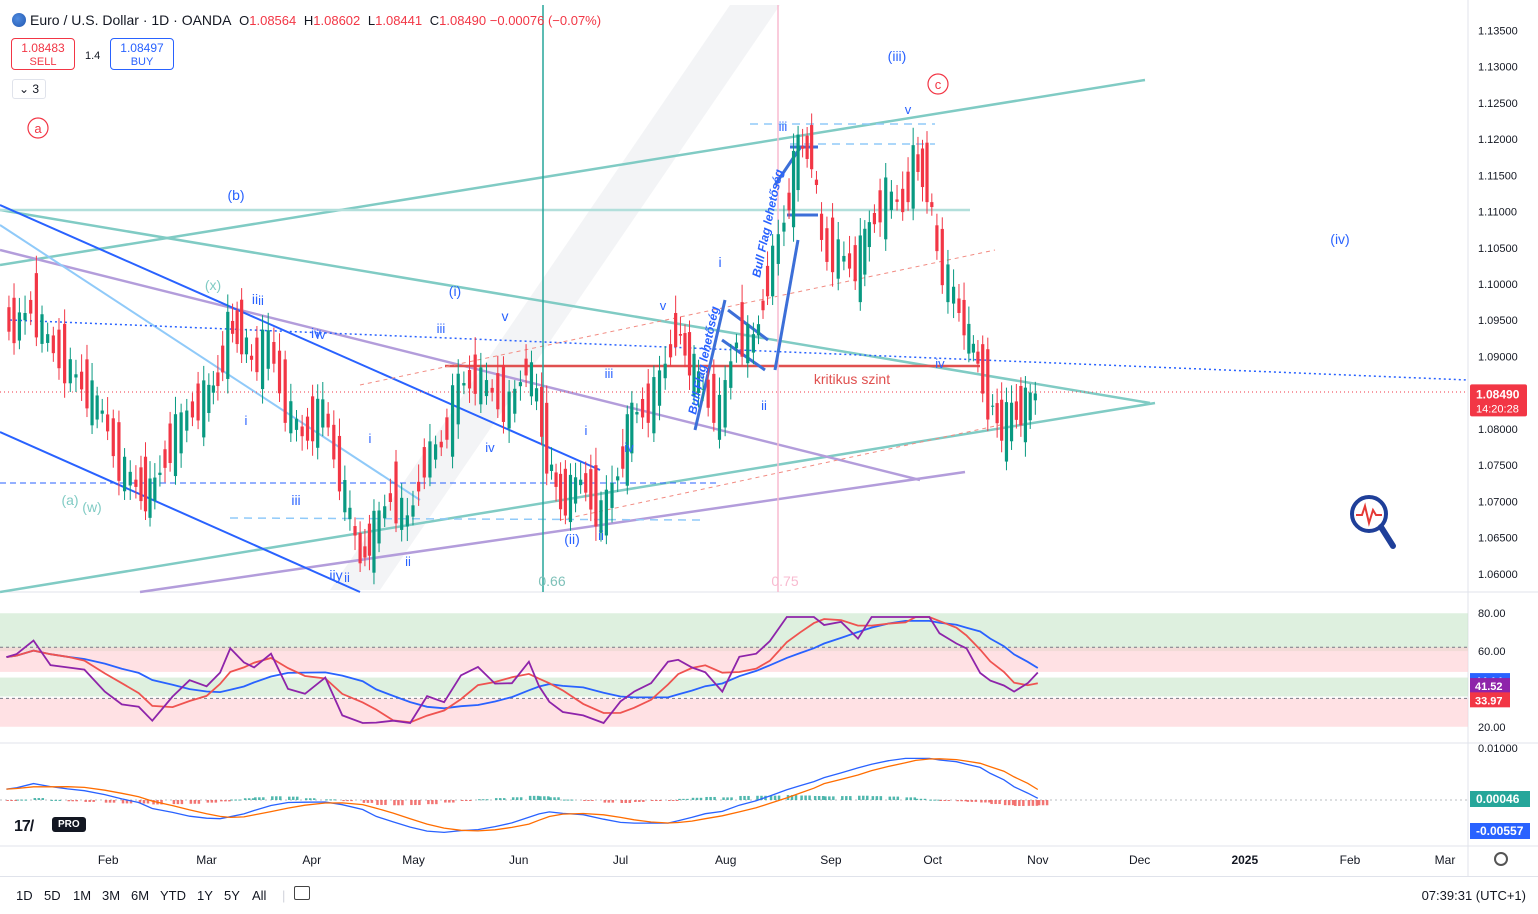 This screenshot has height=914, width=1538. I want to click on range-5d-button: 5D, so click(52, 895).